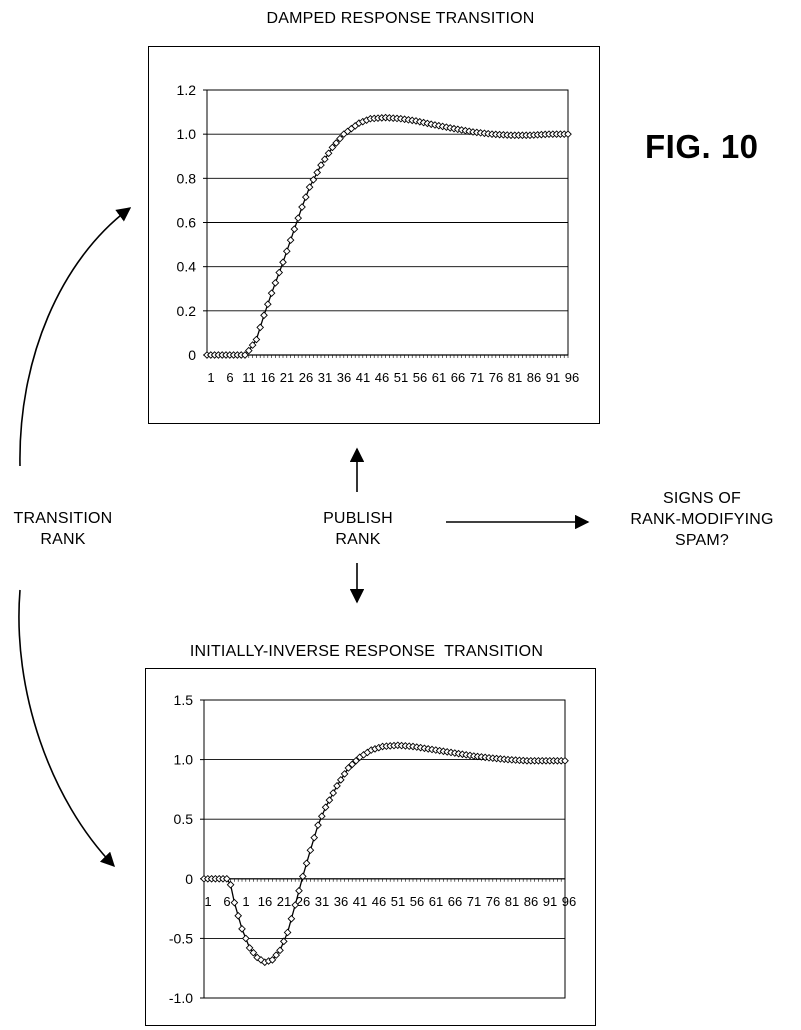 The height and width of the screenshot is (1030, 801). Describe the element at coordinates (477, 377) in the screenshot. I see `damped-x-tick-label: 71` at that location.